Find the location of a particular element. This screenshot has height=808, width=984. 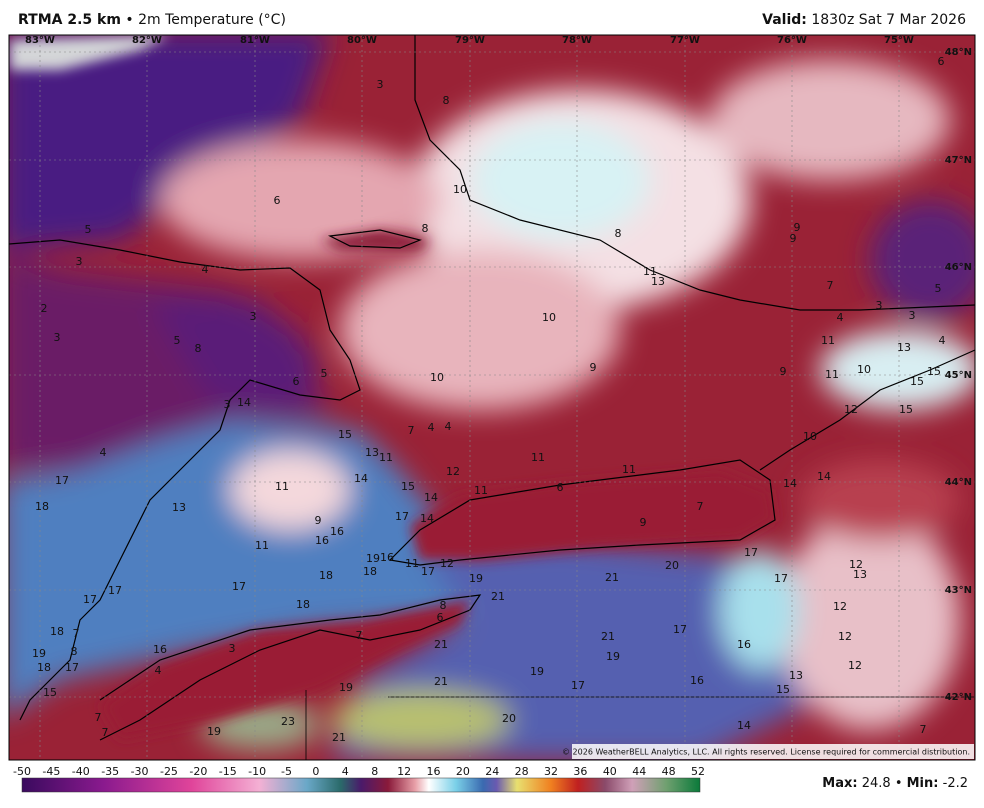

latitude-label: 48°N is located at coordinates (958, 52).